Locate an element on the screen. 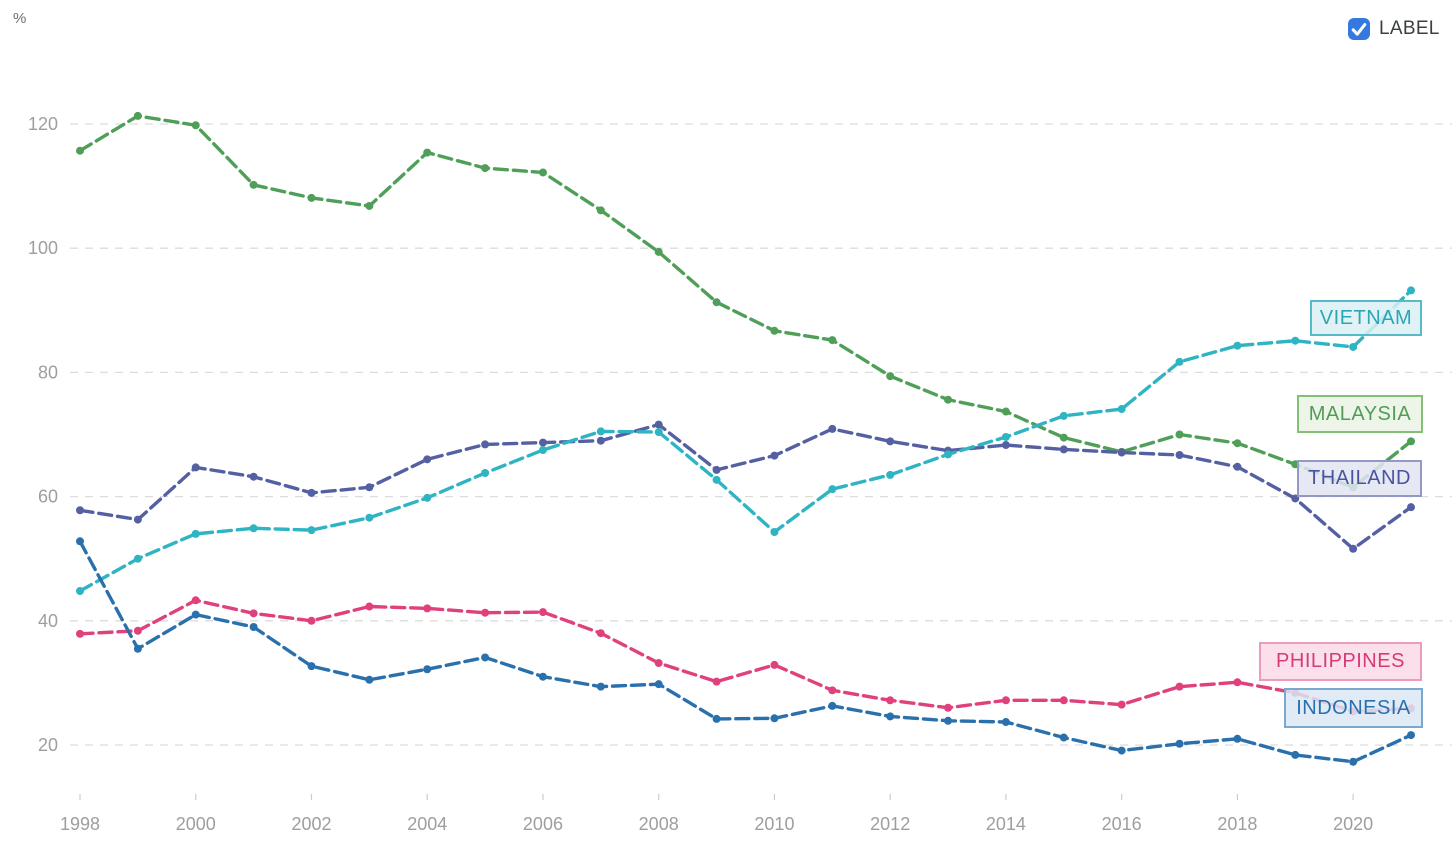  series-label-malaysia: MALAYSIA is located at coordinates (1360, 414).